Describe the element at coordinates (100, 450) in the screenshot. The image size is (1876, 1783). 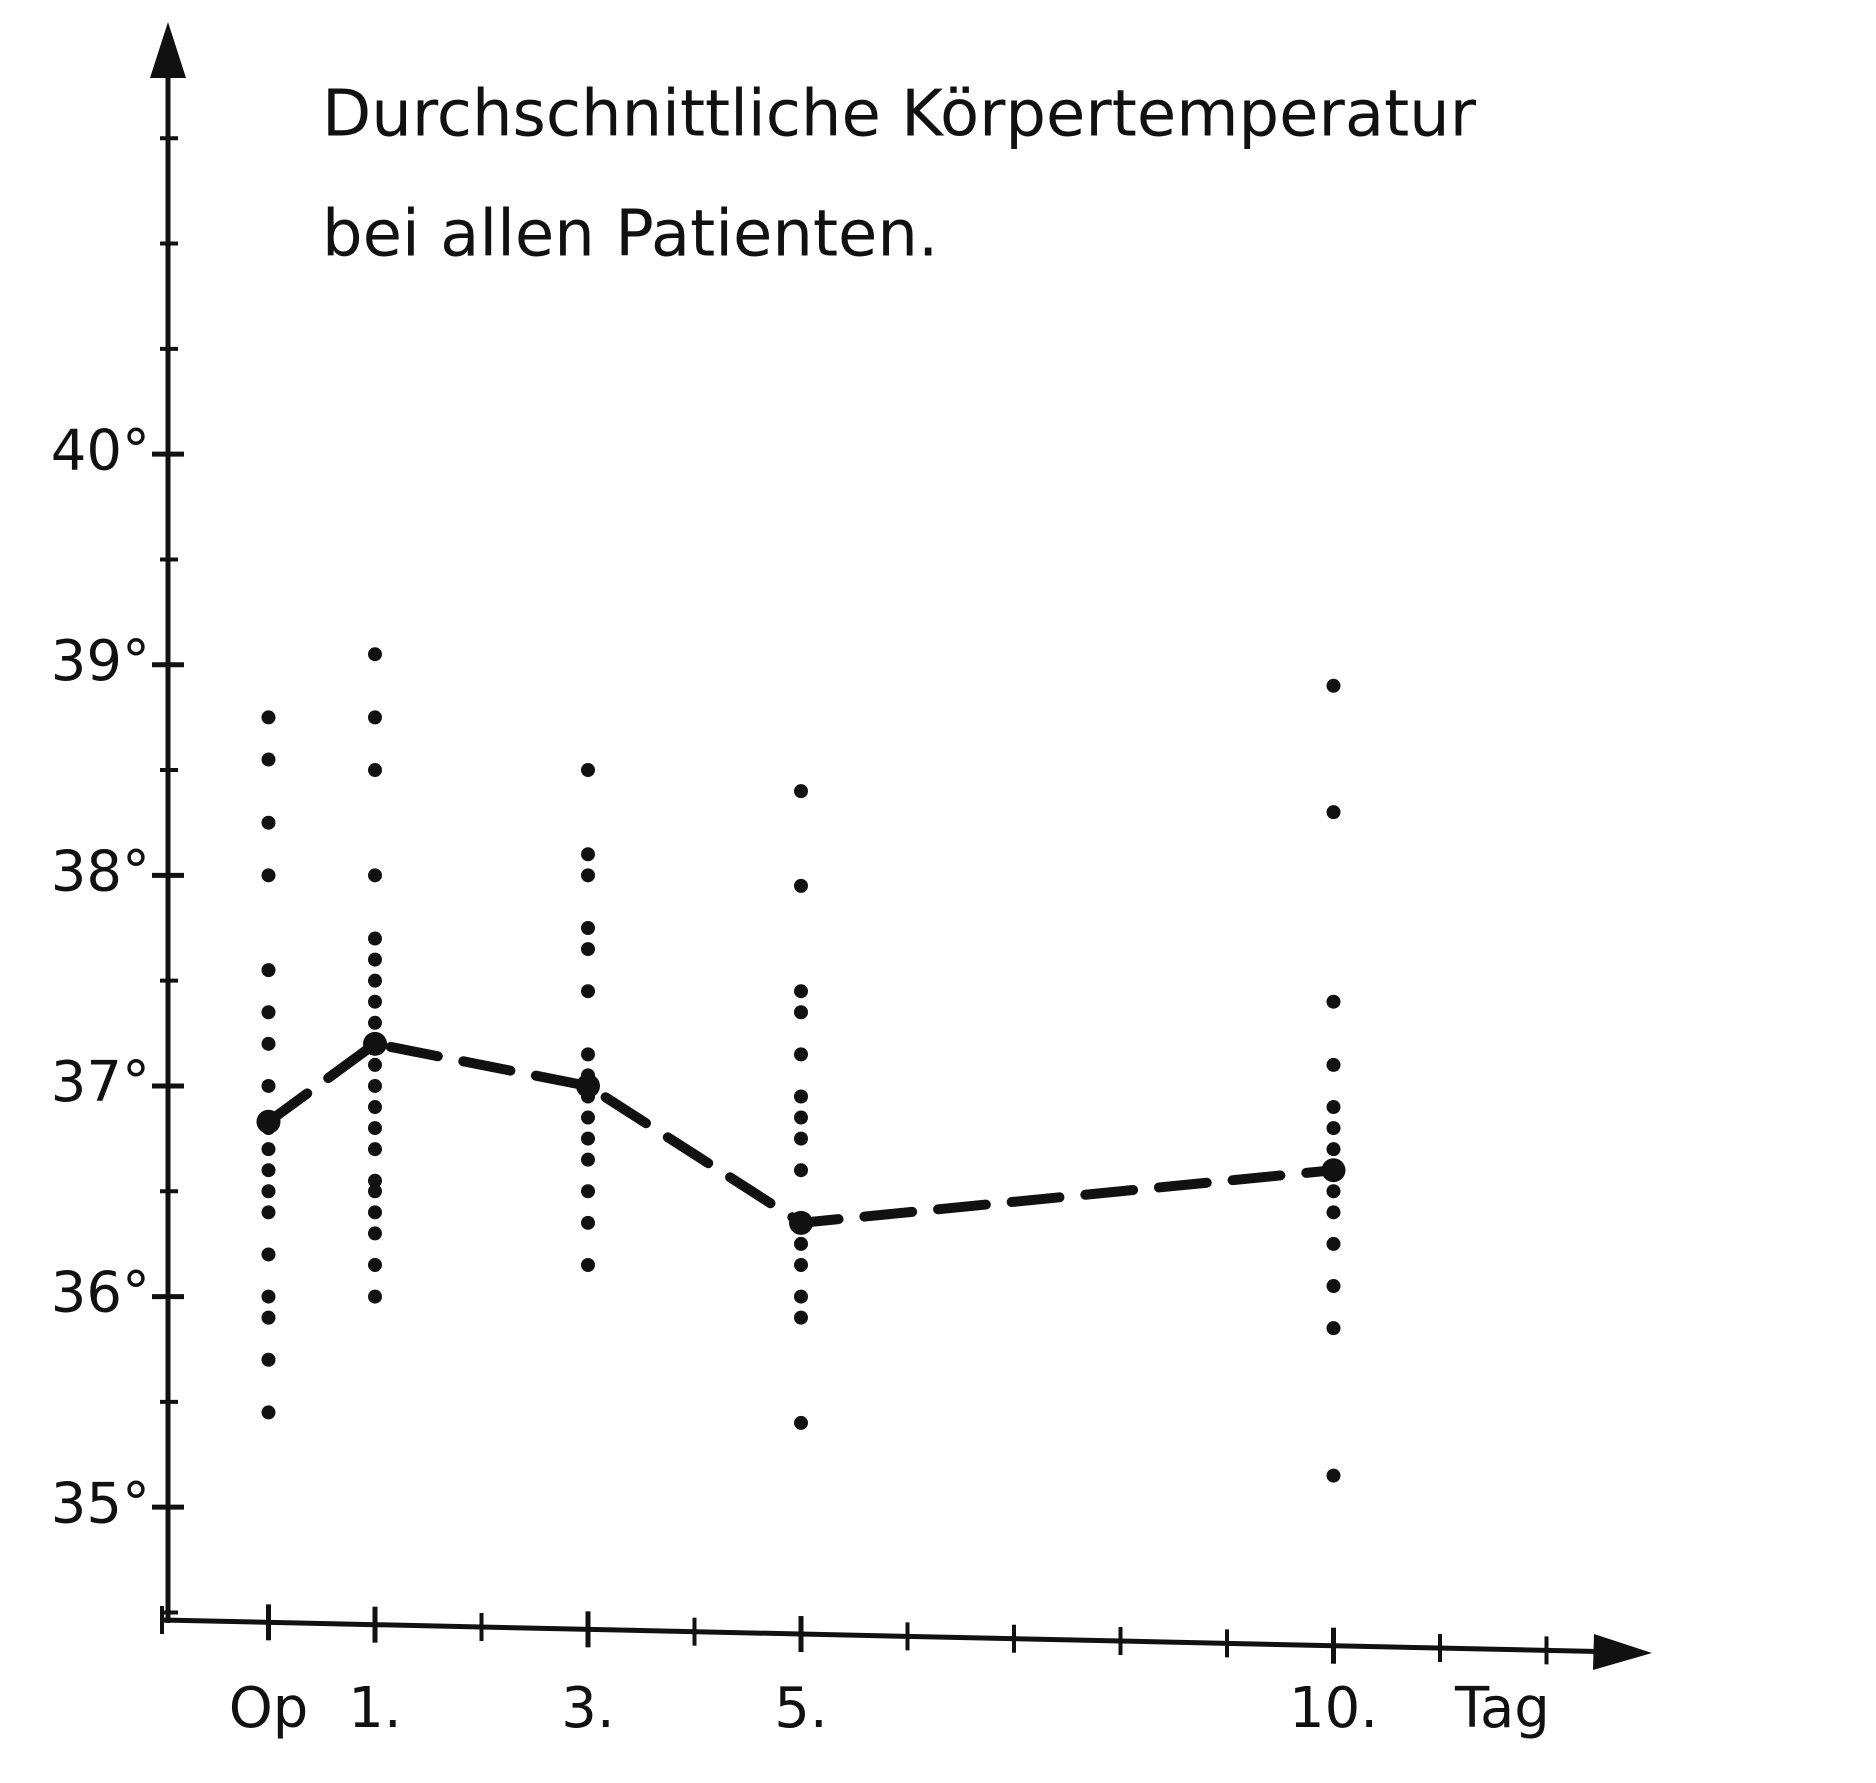
I see `y-tick-label: 40°` at that location.